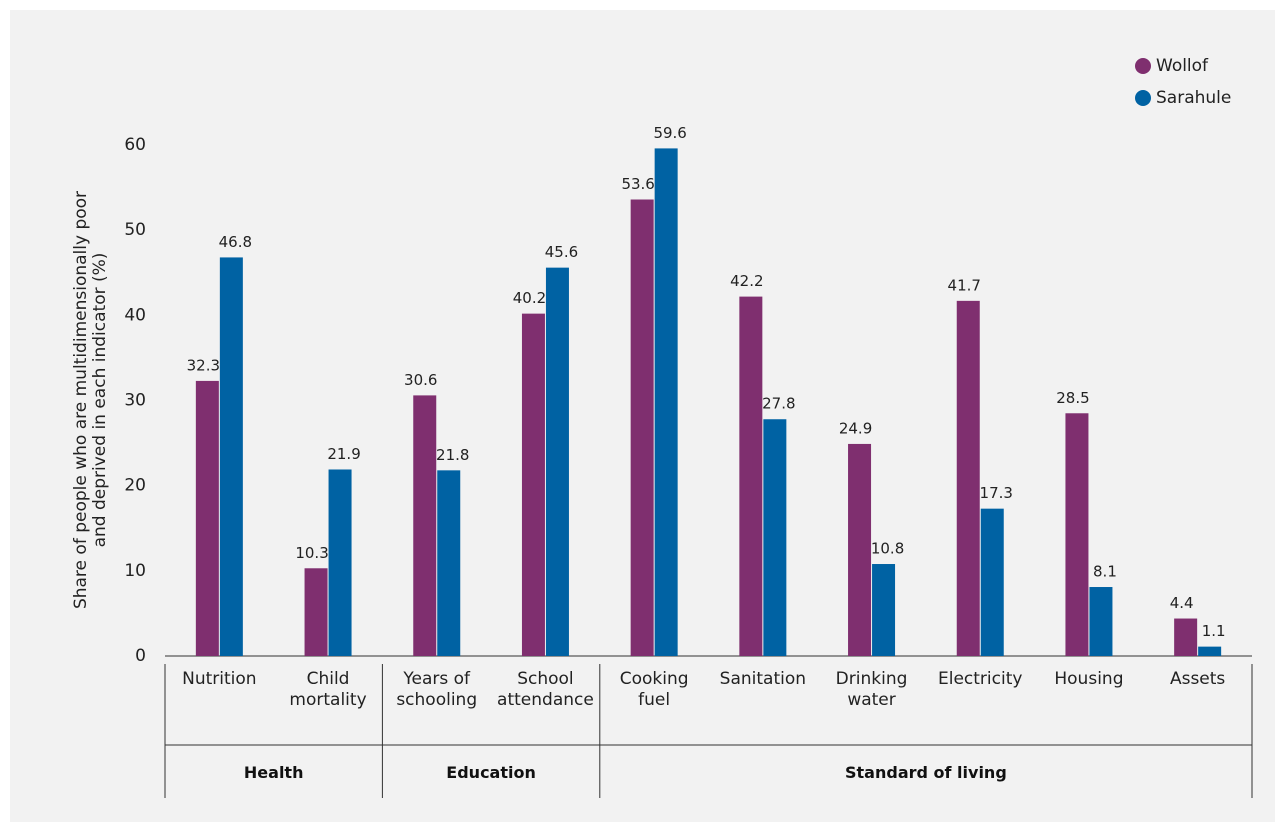 The width and height of the screenshot is (1284, 833). What do you see at coordinates (529, 298) in the screenshot?
I see `value-label: 40.2` at bounding box center [529, 298].